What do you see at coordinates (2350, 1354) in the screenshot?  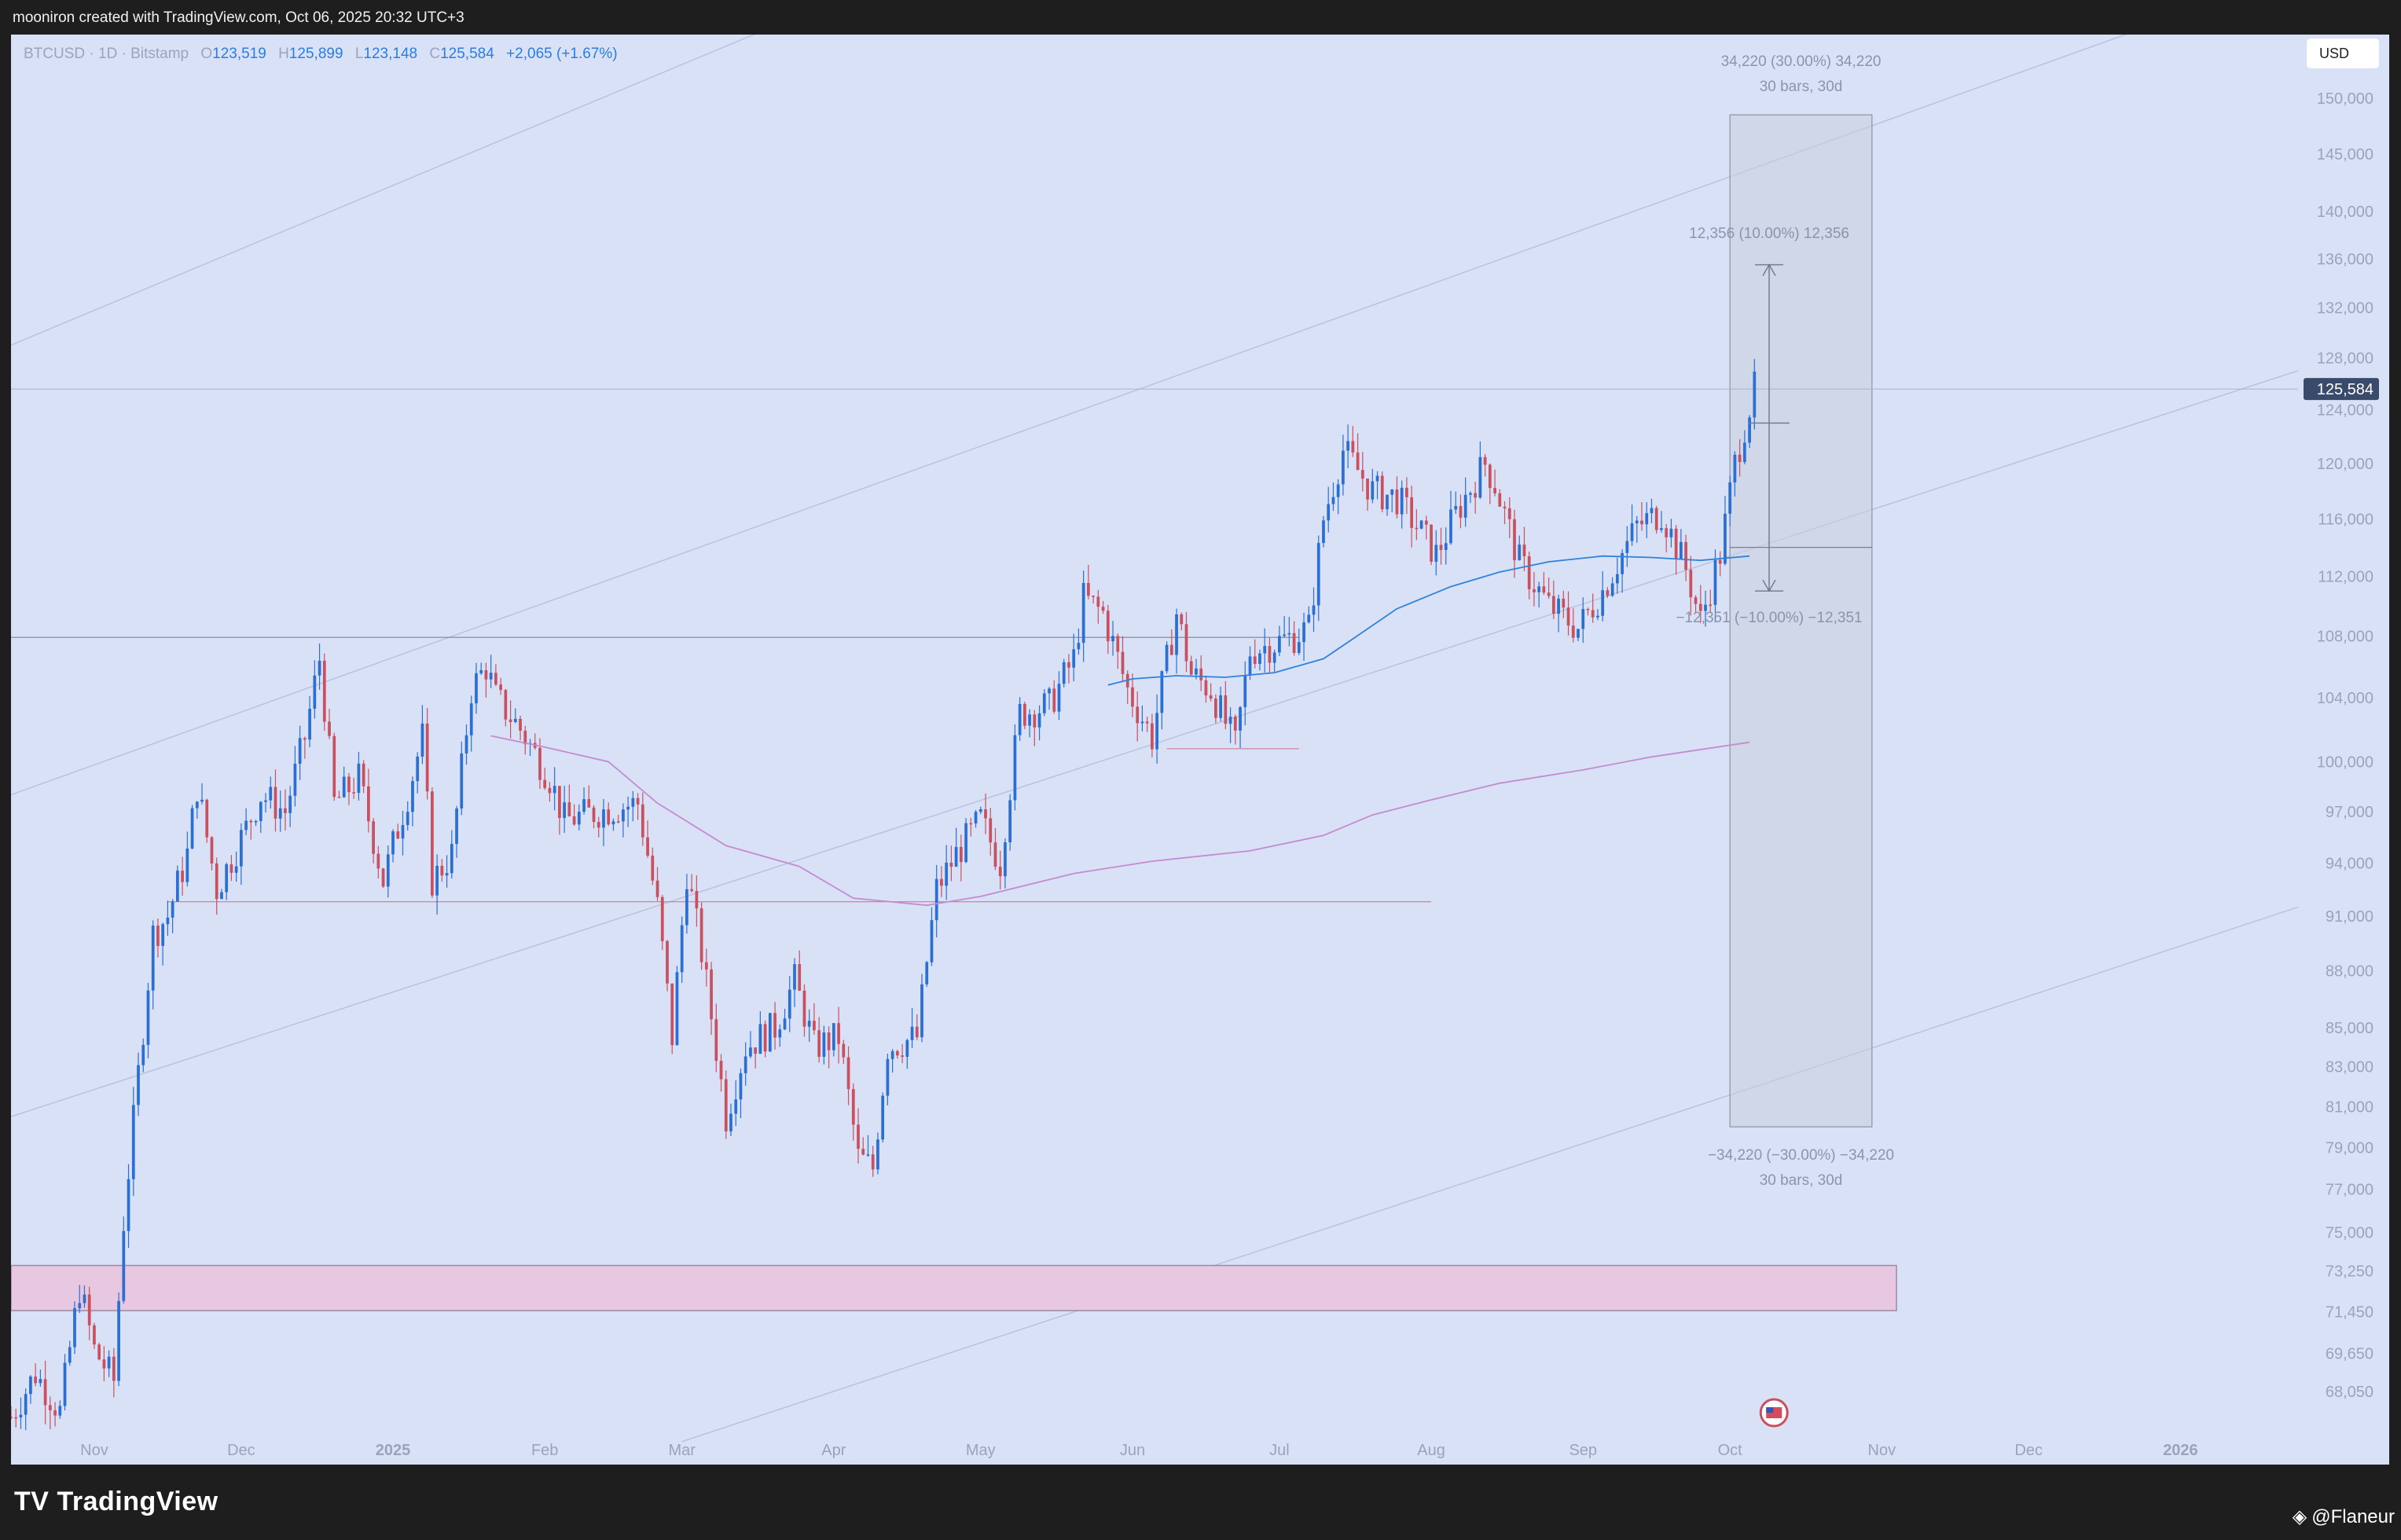 I see `y-tick-label: 69,650` at bounding box center [2350, 1354].